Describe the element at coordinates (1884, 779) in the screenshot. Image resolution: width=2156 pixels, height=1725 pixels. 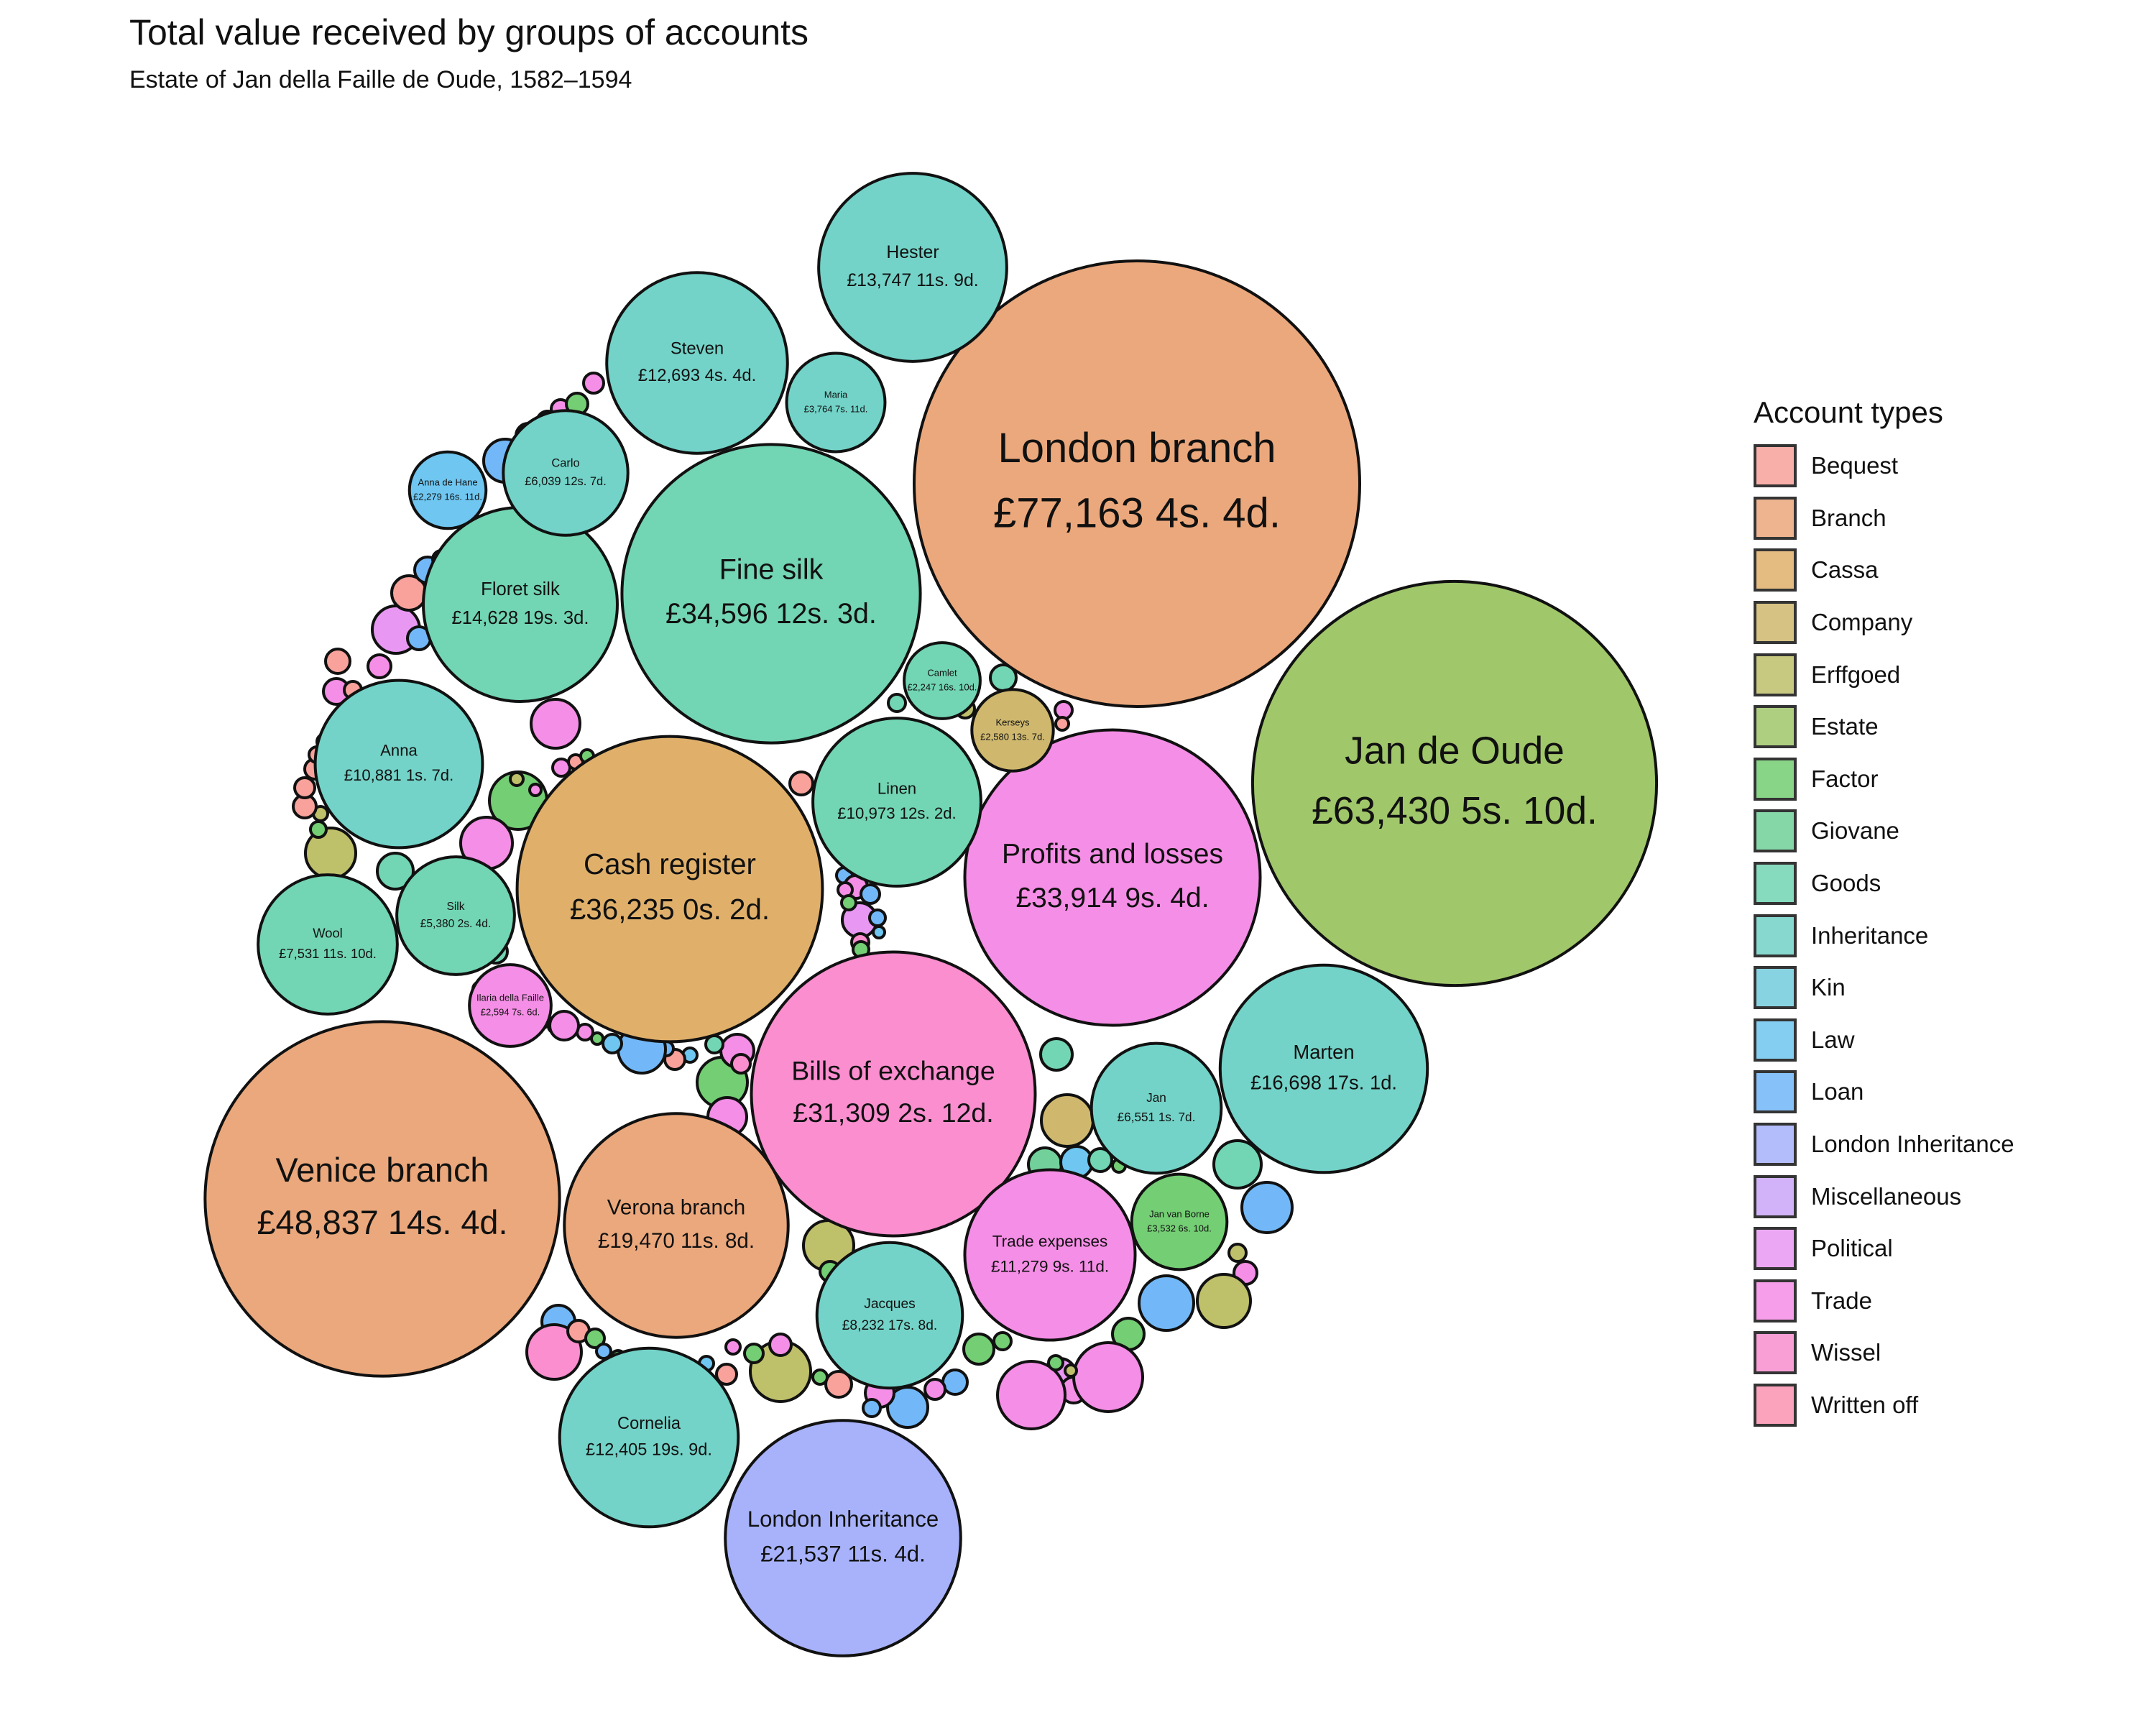
I see `legend-item: Factor` at that location.